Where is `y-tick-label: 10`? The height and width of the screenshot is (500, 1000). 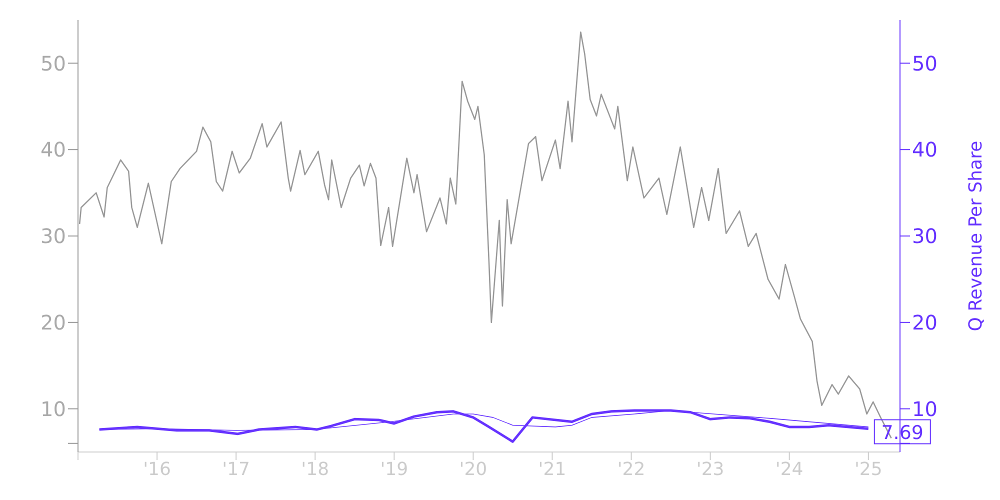
y-tick-label: 10 is located at coordinates (53, 408).